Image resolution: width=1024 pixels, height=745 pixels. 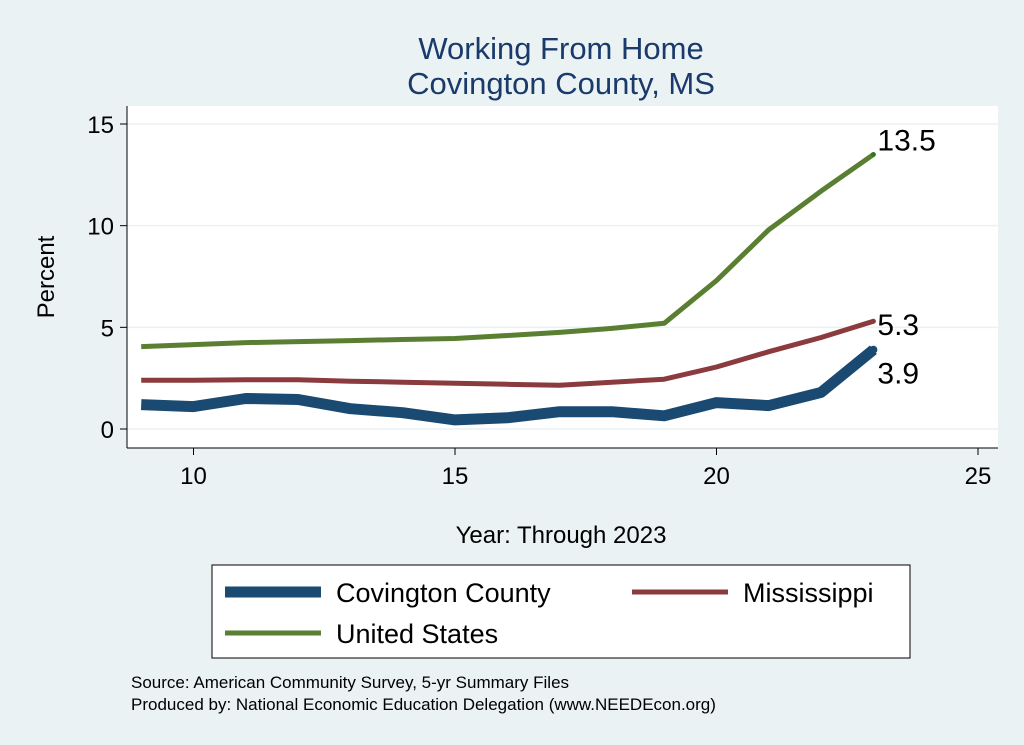 I want to click on legend-label-mississippi: Mississippi, so click(x=808, y=593).